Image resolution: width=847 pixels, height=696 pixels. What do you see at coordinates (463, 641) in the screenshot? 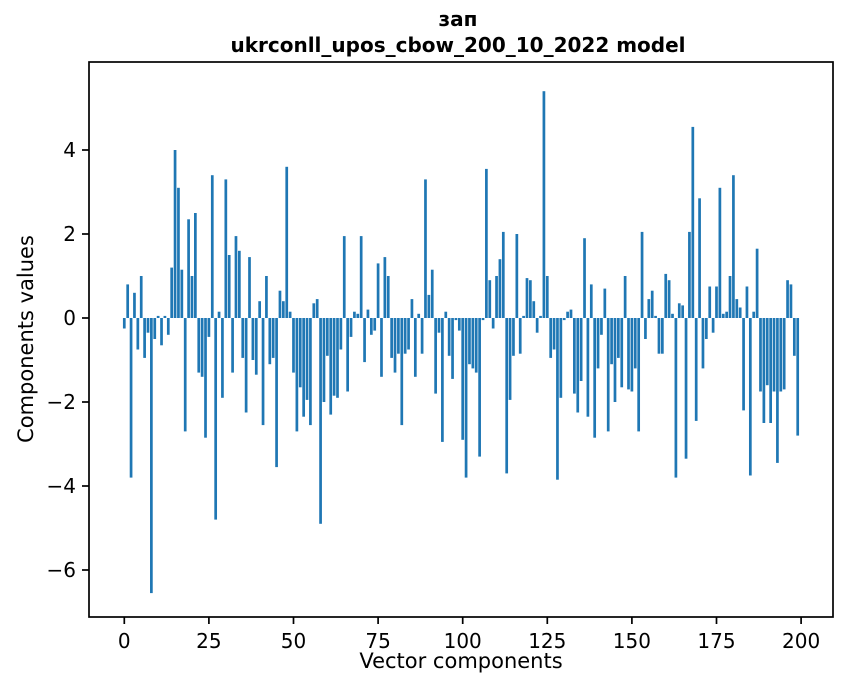
I see `x-tick-label: 100` at bounding box center [463, 641].